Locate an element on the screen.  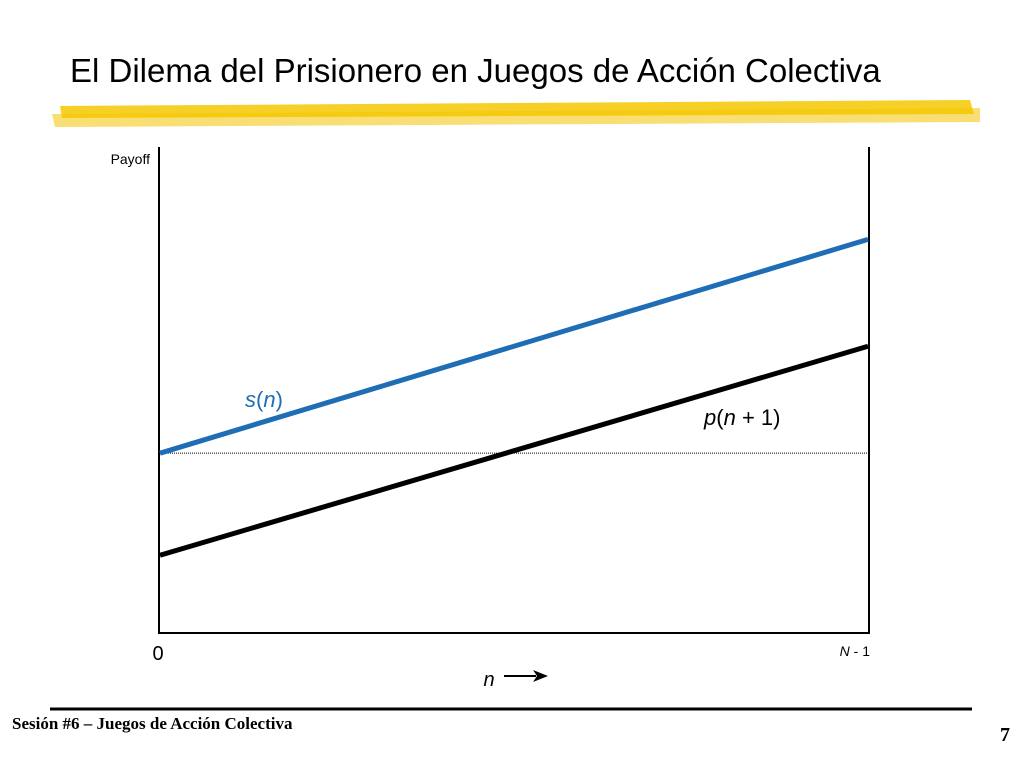
x-tick-end: N - 1 is located at coordinates (855, 651).